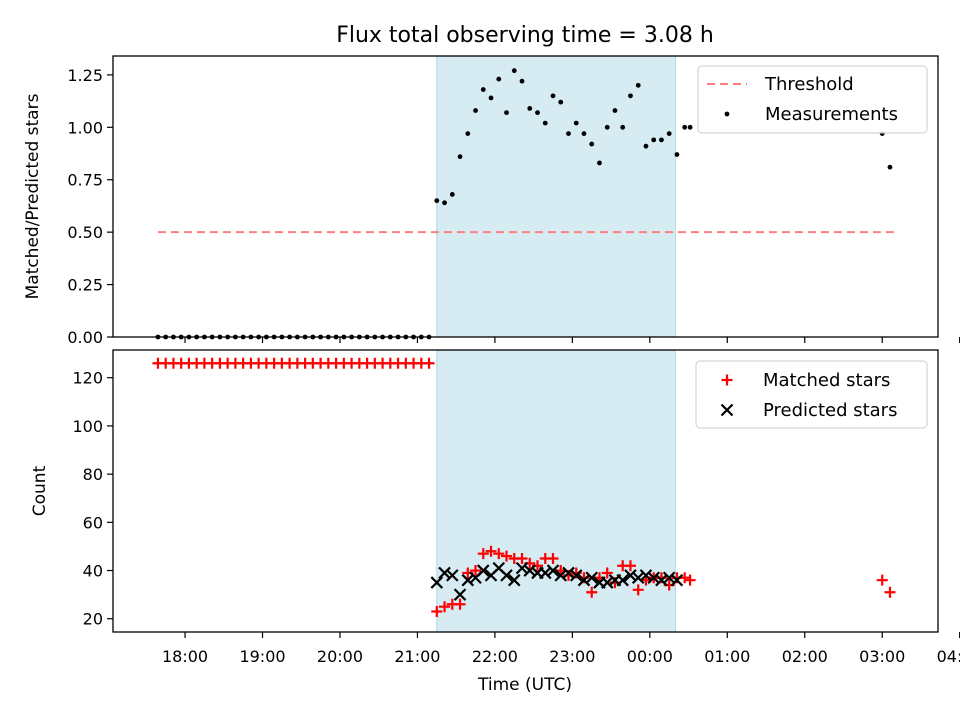 Image resolution: width=960 pixels, height=720 pixels. Describe the element at coordinates (85, 127) in the screenshot. I see `y-tick-label: 1.00` at that location.